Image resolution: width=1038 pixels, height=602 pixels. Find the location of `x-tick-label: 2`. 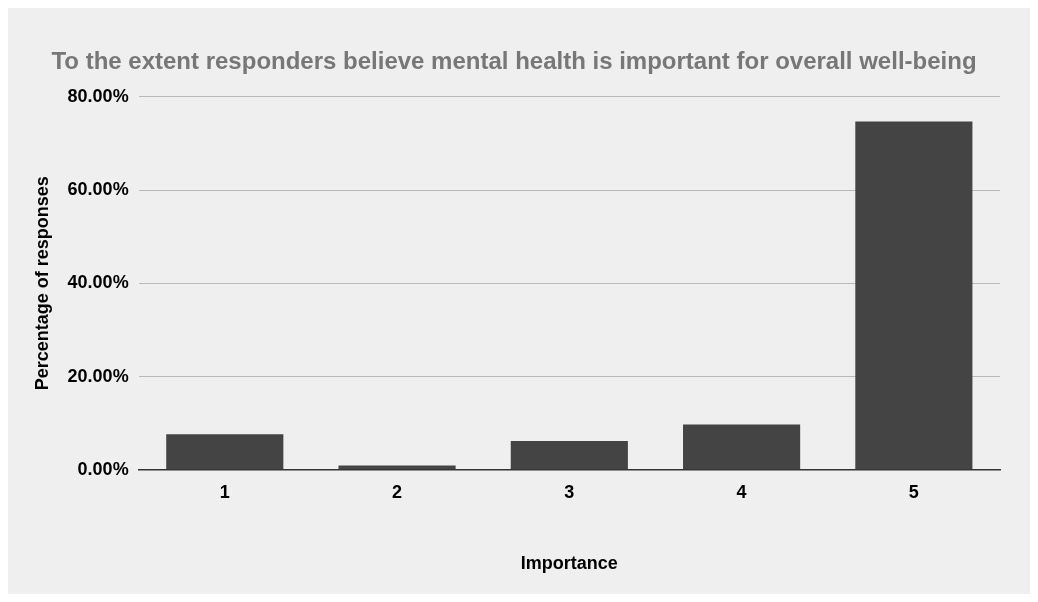

x-tick-label: 2 is located at coordinates (397, 491).